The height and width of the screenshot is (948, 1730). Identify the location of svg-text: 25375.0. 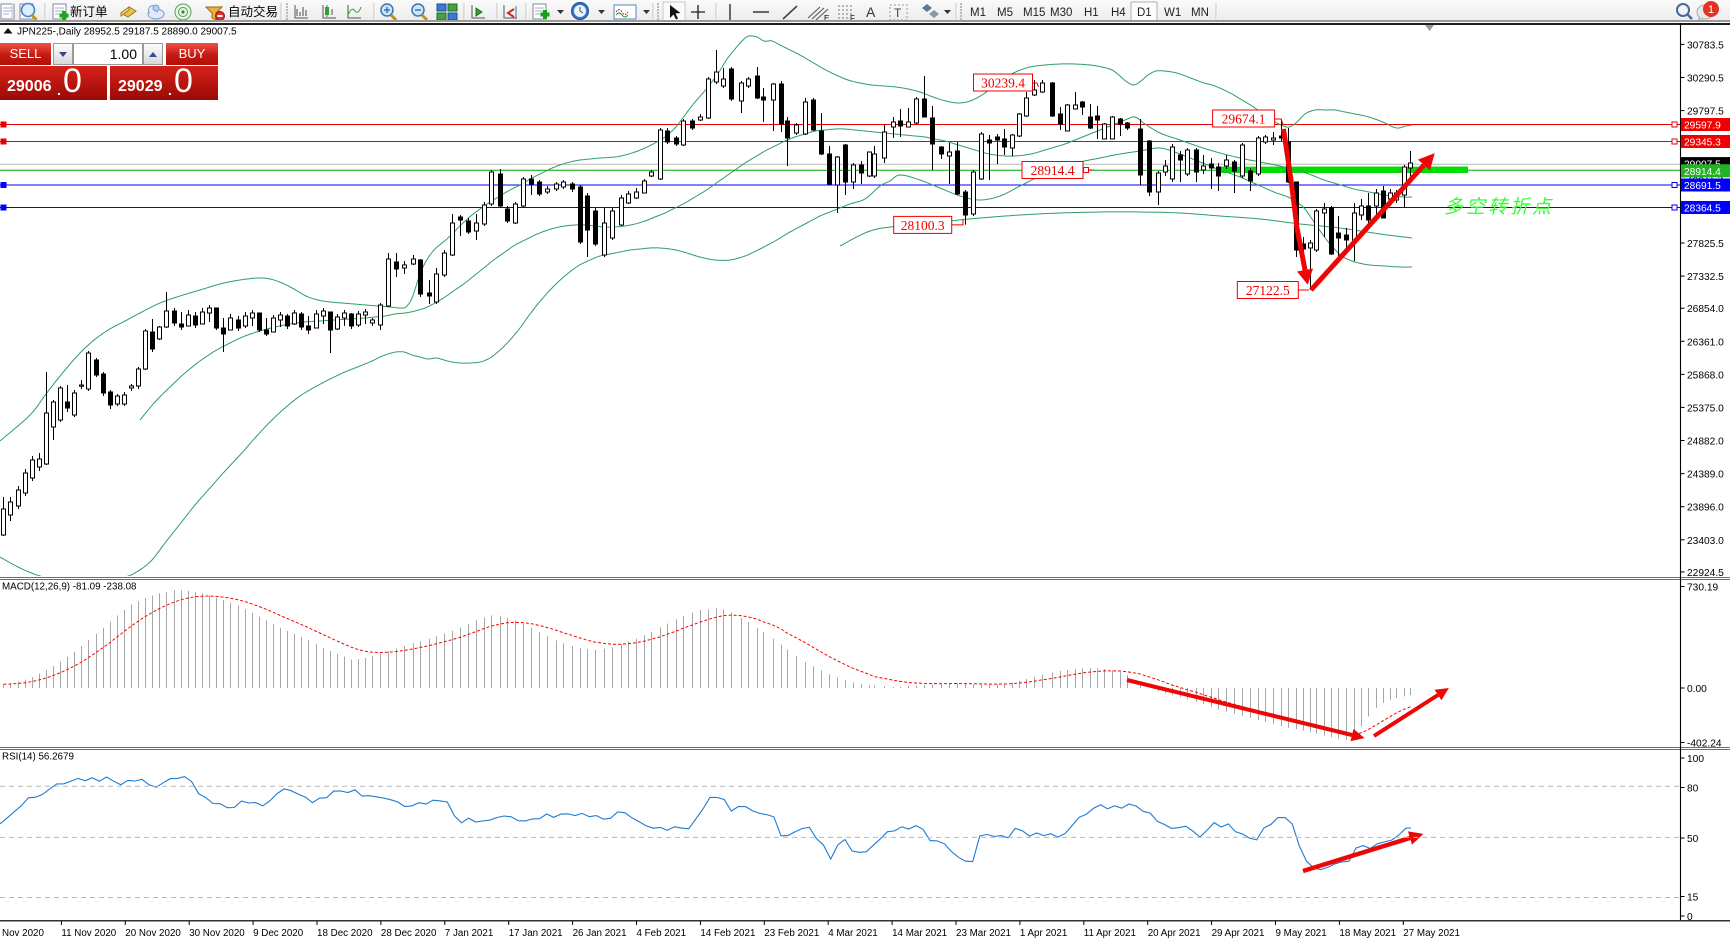
(1705, 408).